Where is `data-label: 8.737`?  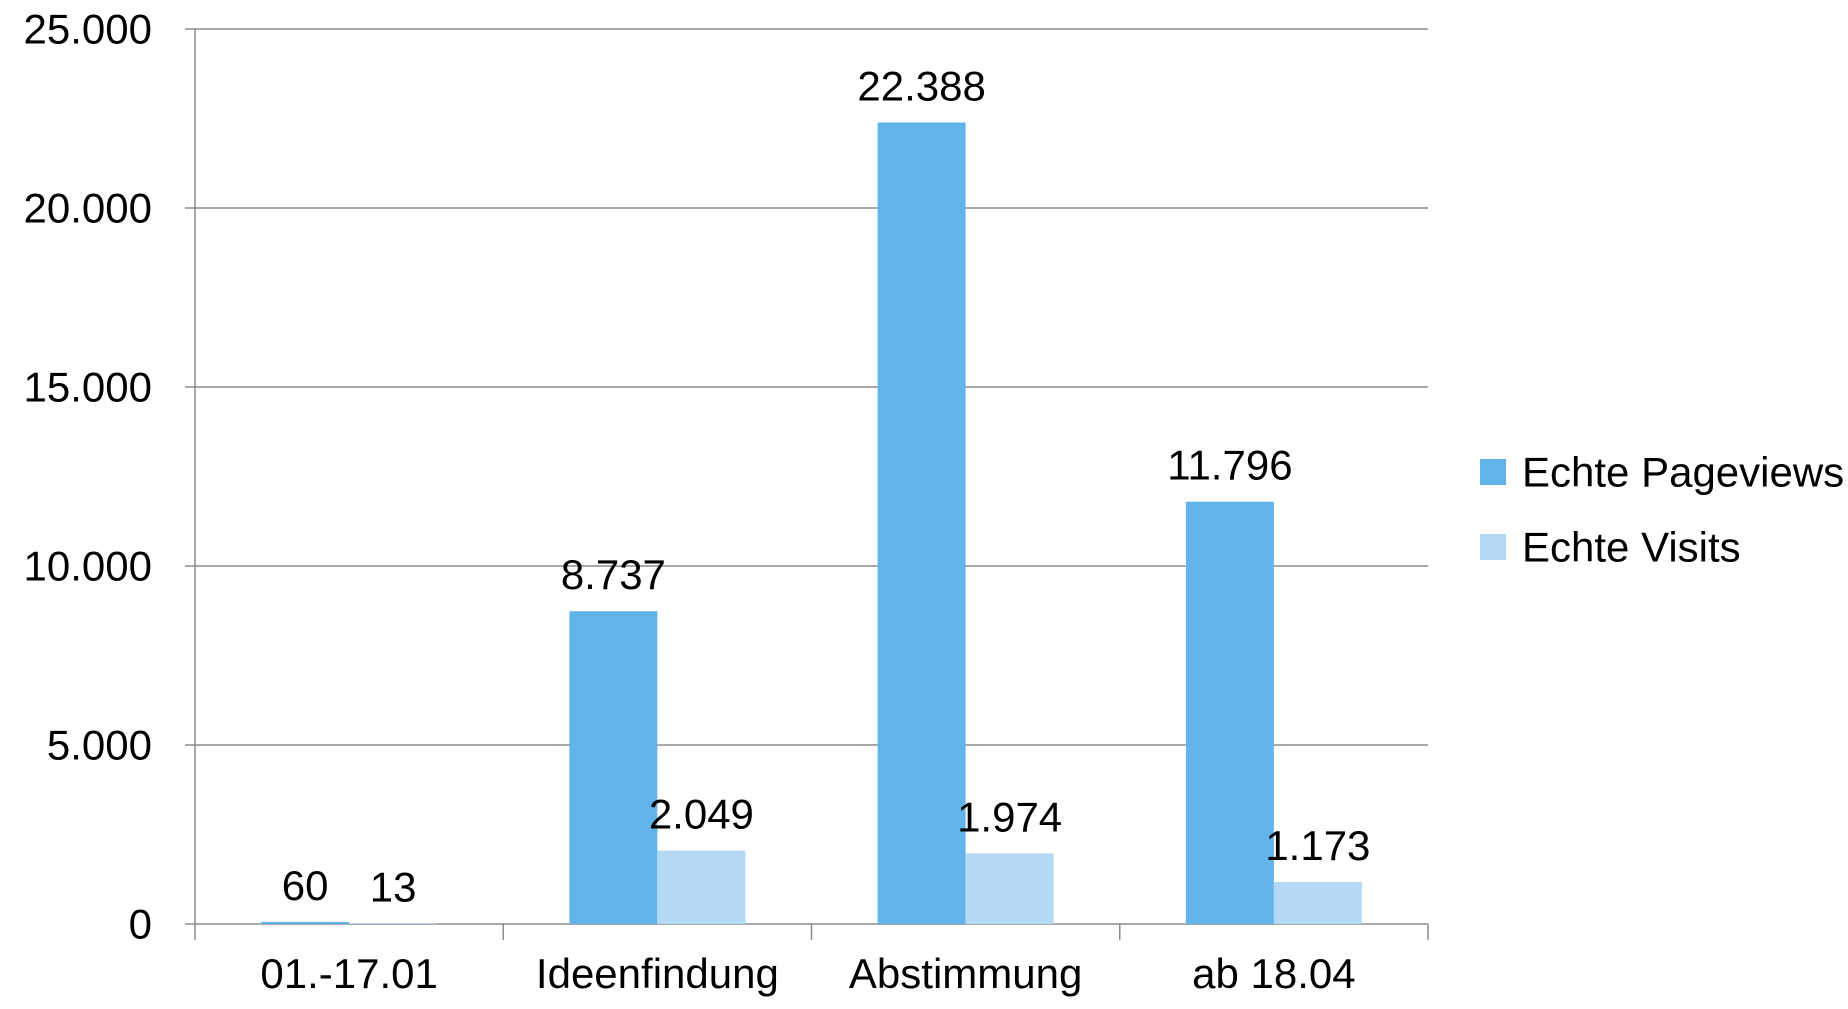
data-label: 8.737 is located at coordinates (613, 574).